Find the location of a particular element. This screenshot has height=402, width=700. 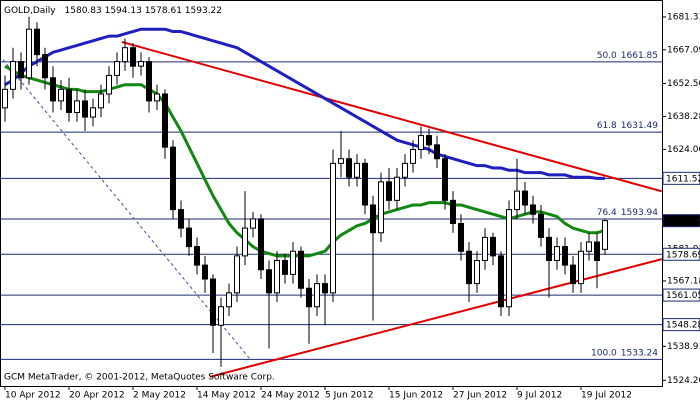

fib-label: 100.0 1533.24 is located at coordinates (624, 353).